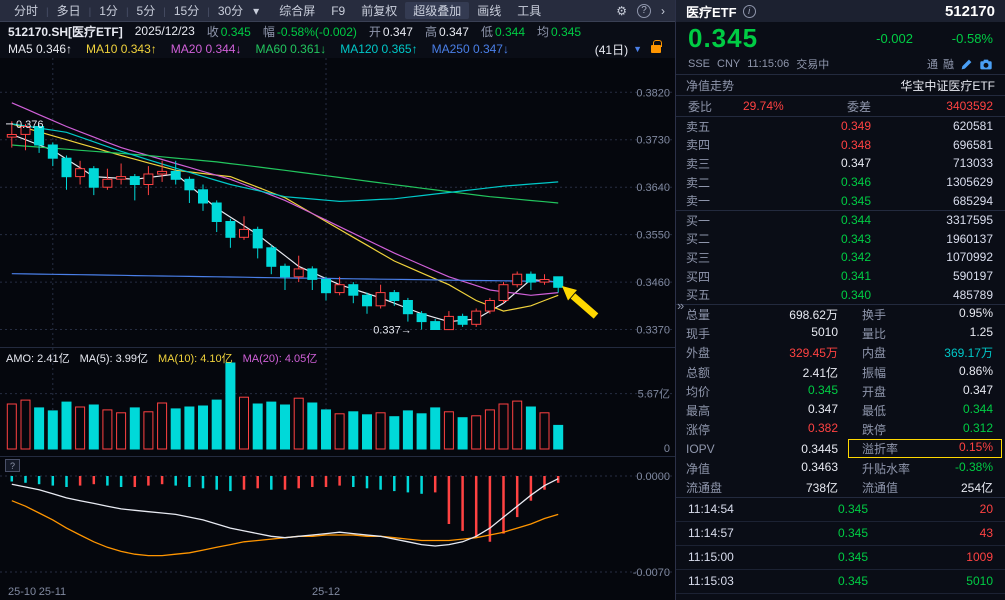 The height and width of the screenshot is (600, 1005). Describe the element at coordinates (26, 11) in the screenshot. I see `toolbar-period-分时: 分时` at that location.